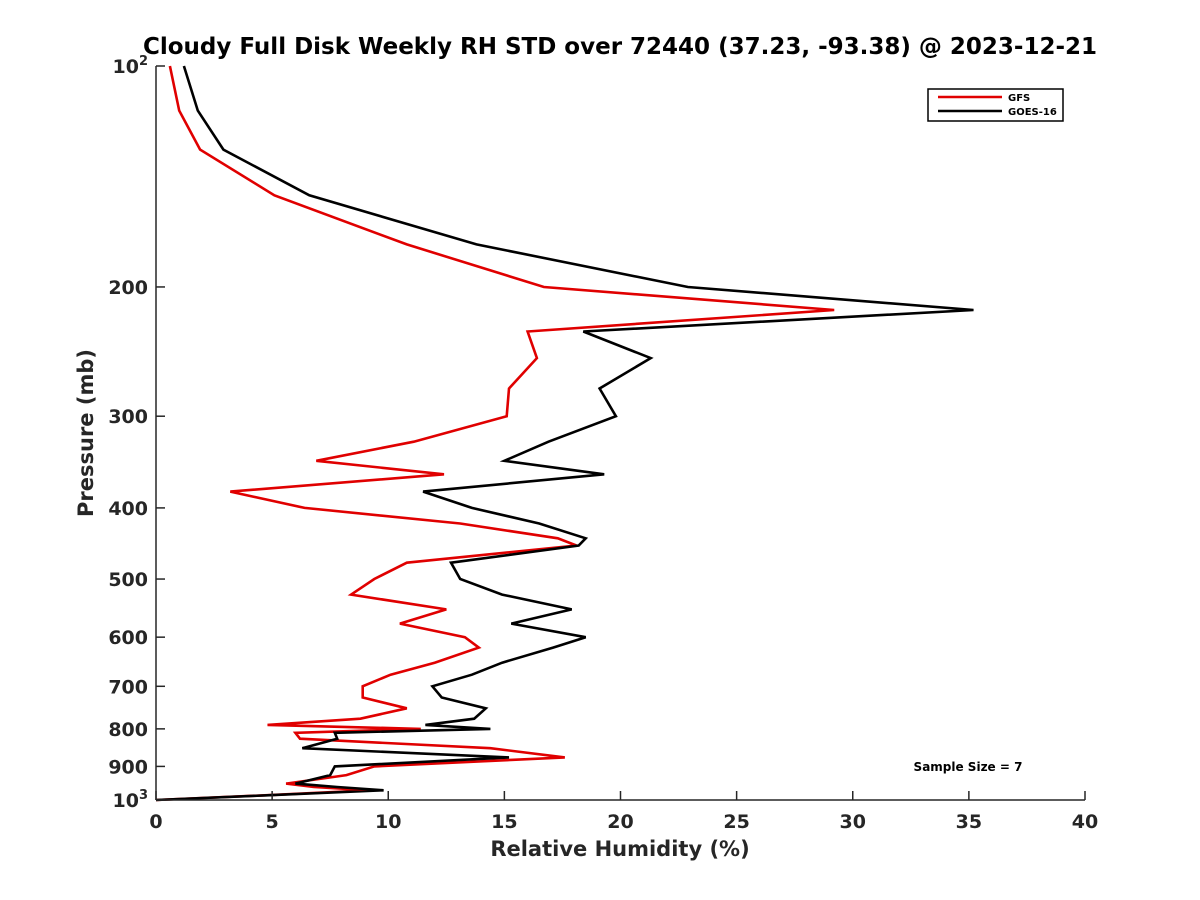 The height and width of the screenshot is (900, 1200). What do you see at coordinates (128, 509) in the screenshot?
I see `y-tick-label: 400` at bounding box center [128, 509].